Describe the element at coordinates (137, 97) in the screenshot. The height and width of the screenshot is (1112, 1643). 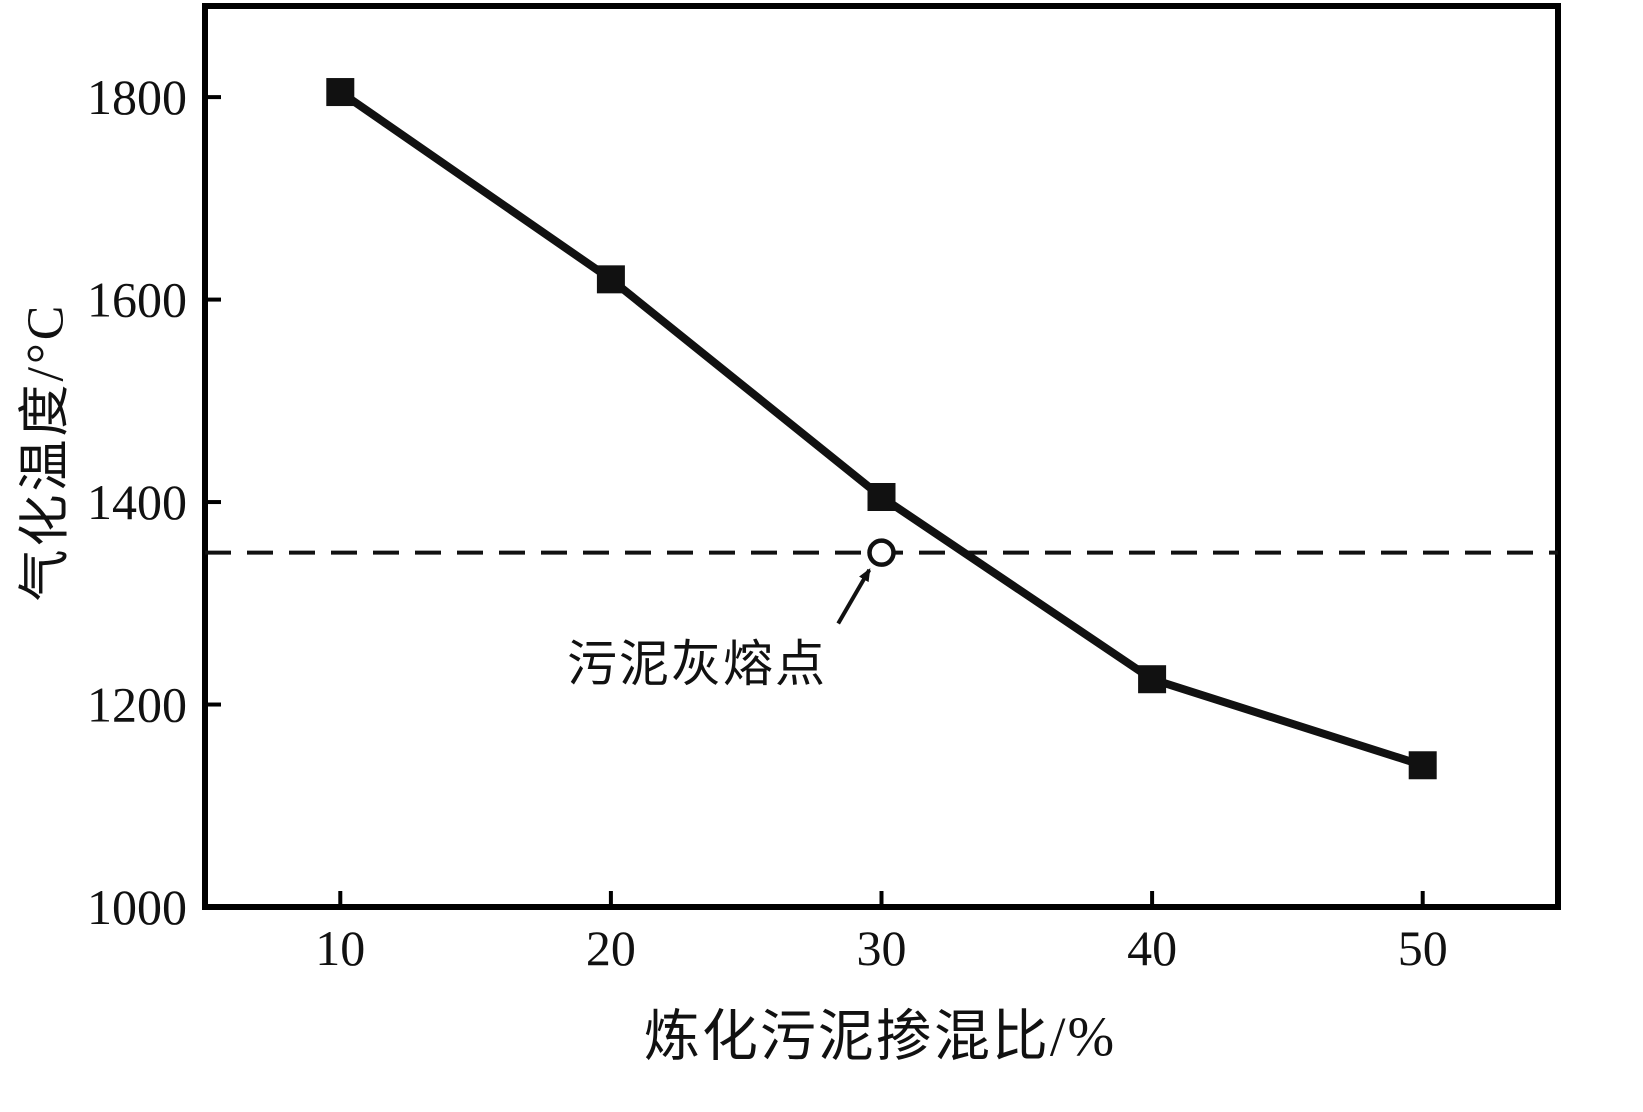
I see `y-tick-label: 1800` at that location.